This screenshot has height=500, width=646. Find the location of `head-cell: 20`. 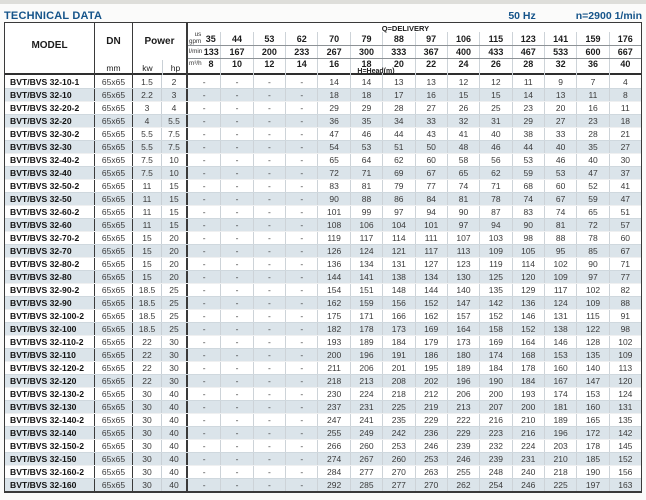

head-cell: 20 is located at coordinates (559, 108).